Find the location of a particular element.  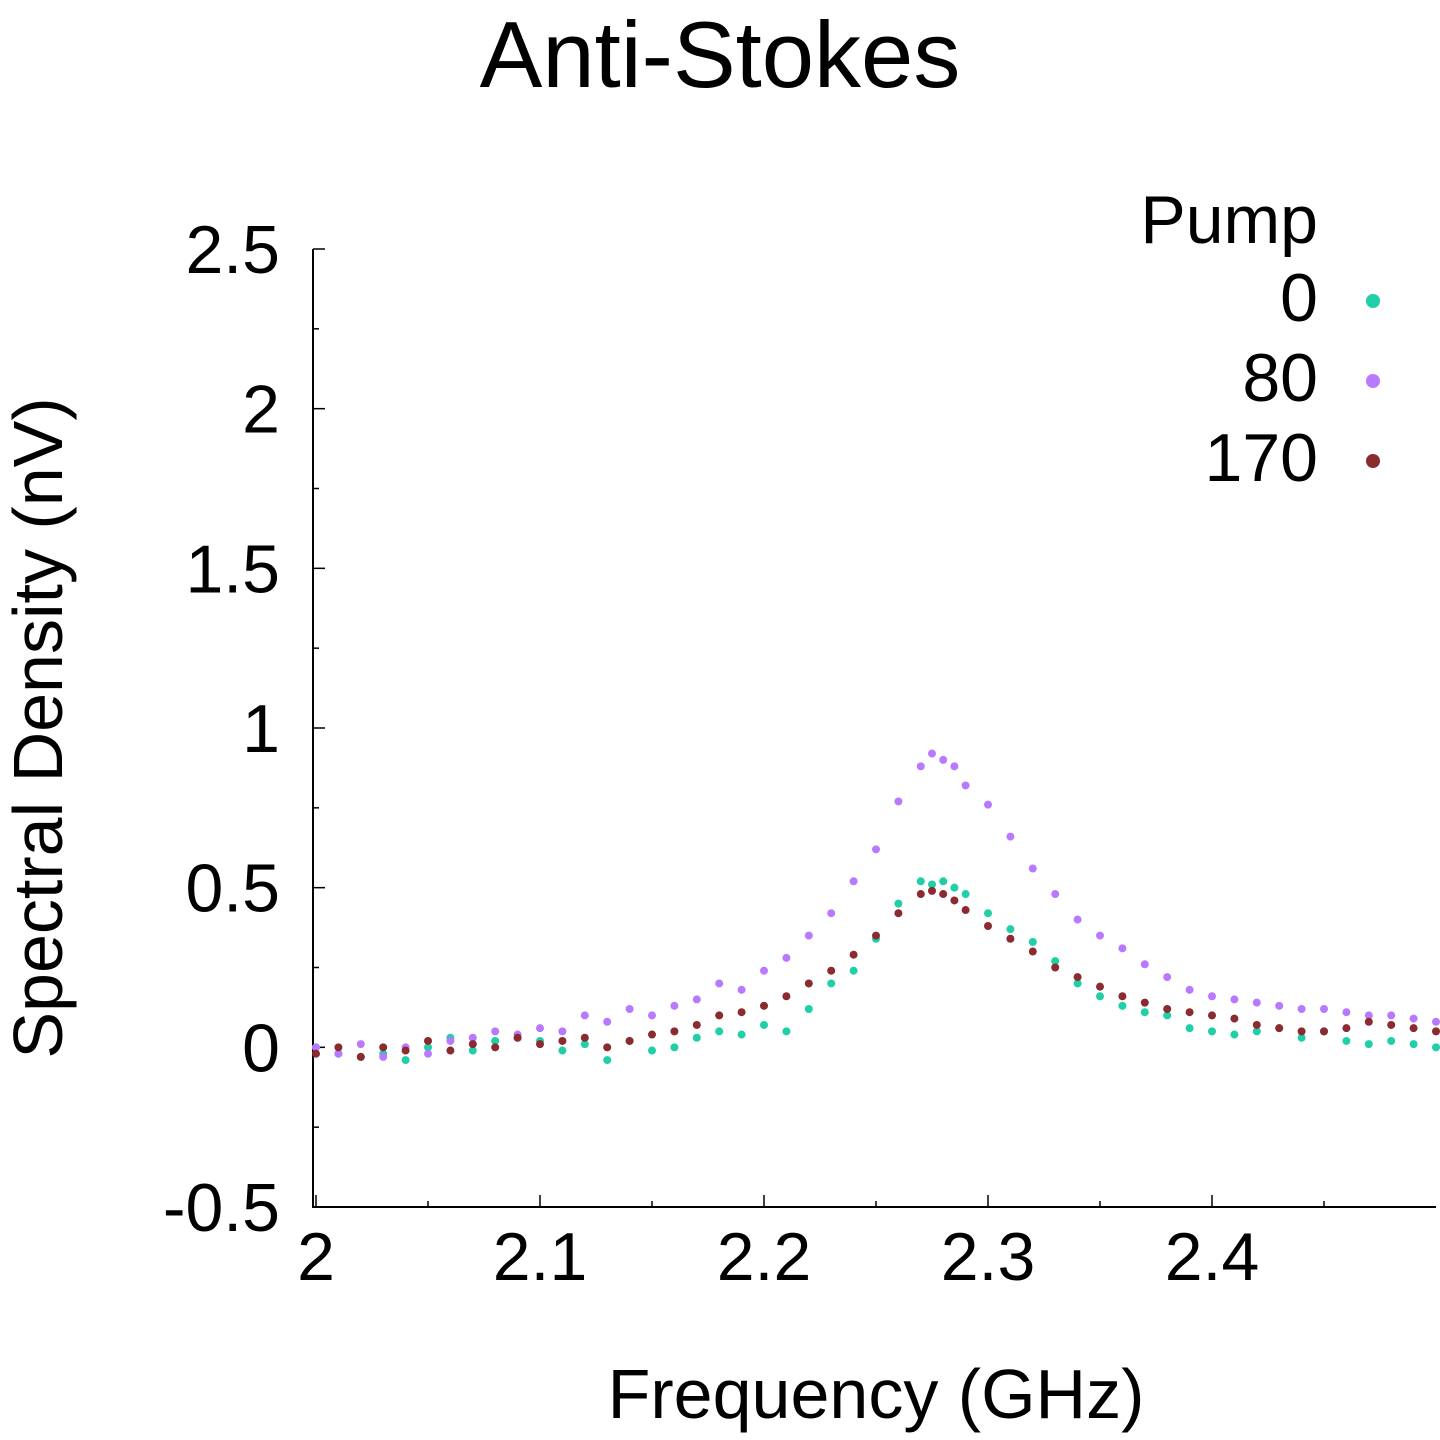

y-tick-label: 0 is located at coordinates (261, 1048).